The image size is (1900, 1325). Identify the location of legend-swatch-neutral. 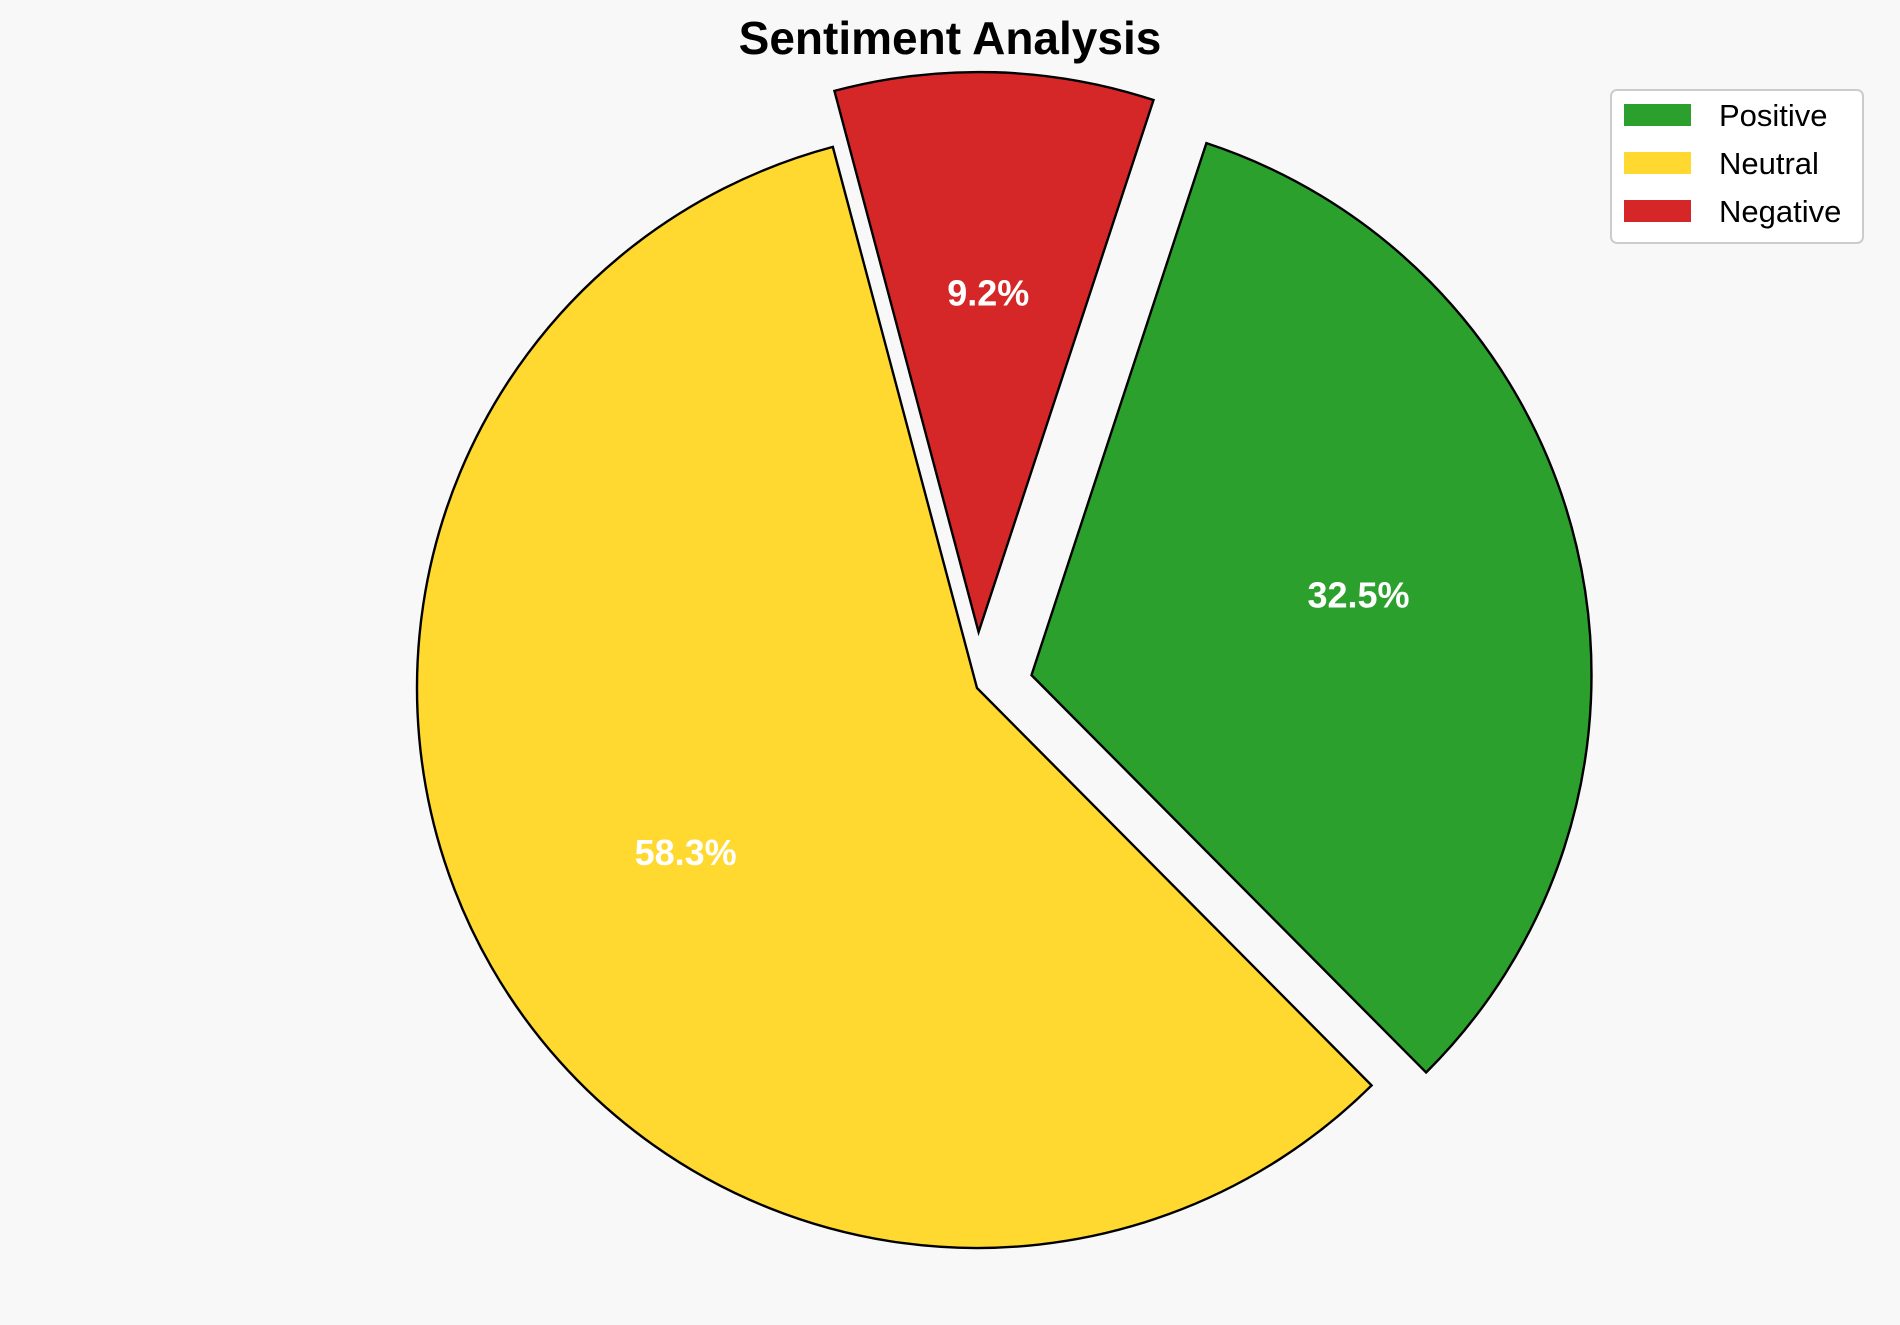
(1657, 163).